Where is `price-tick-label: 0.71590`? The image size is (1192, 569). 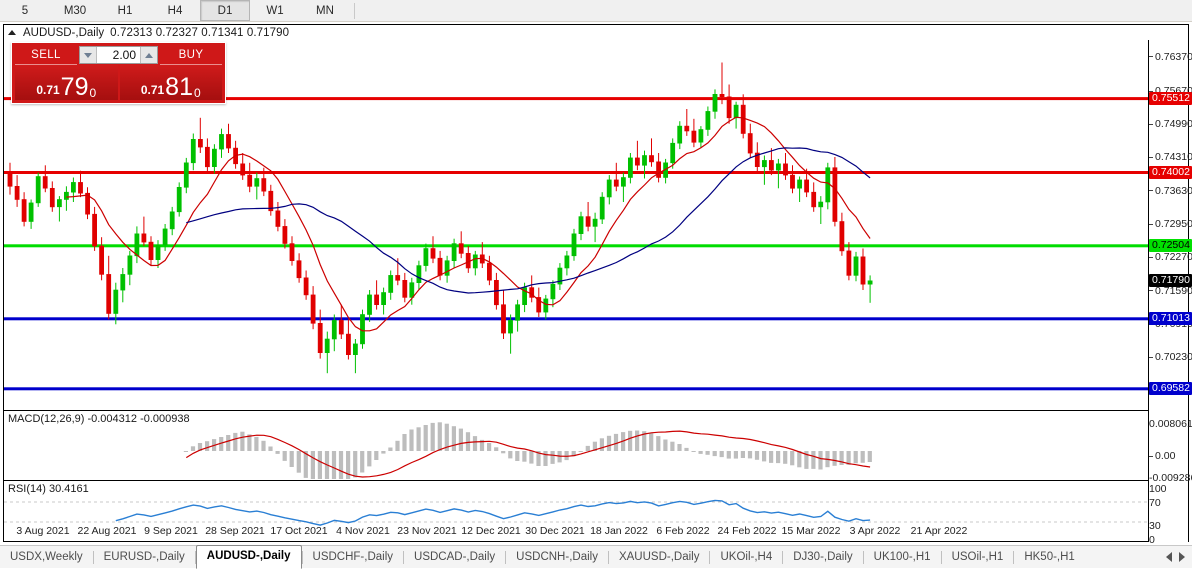
price-tick-label: 0.71590 is located at coordinates (1170, 291).